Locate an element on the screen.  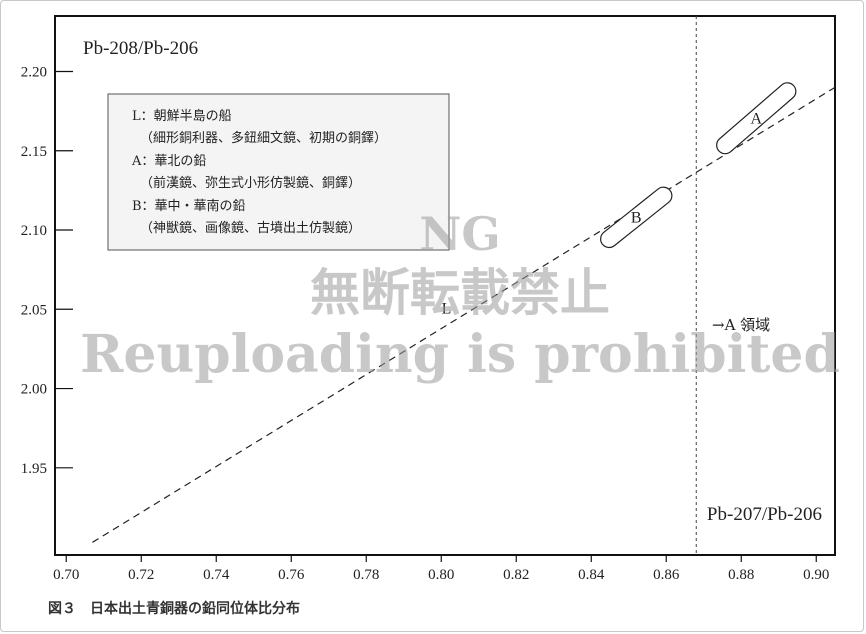
y-tick-label-0: 1.95 is located at coordinates (34, 469).